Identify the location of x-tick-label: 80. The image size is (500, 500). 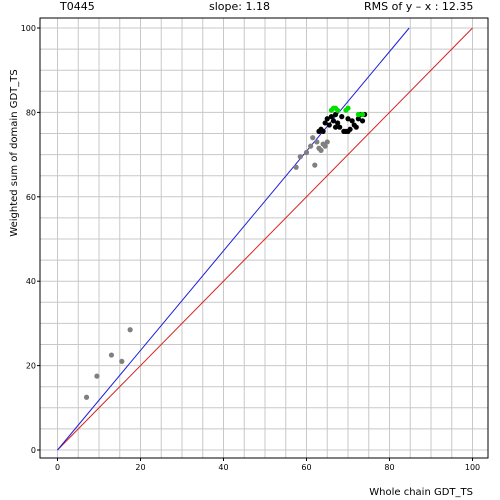
(389, 467).